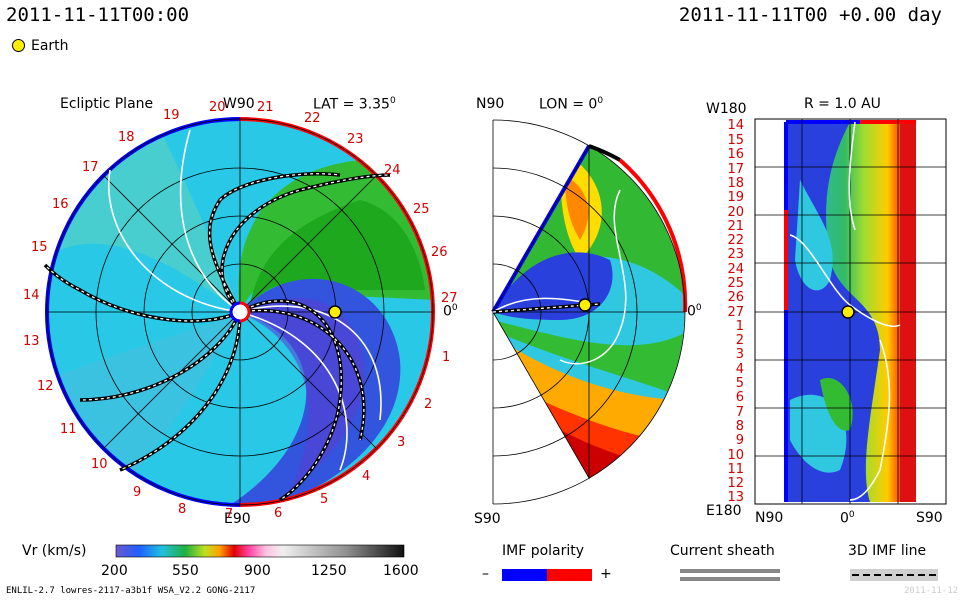 The width and height of the screenshot is (960, 600). Describe the element at coordinates (329, 571) in the screenshot. I see `colorbar-tick: 1250` at that location.